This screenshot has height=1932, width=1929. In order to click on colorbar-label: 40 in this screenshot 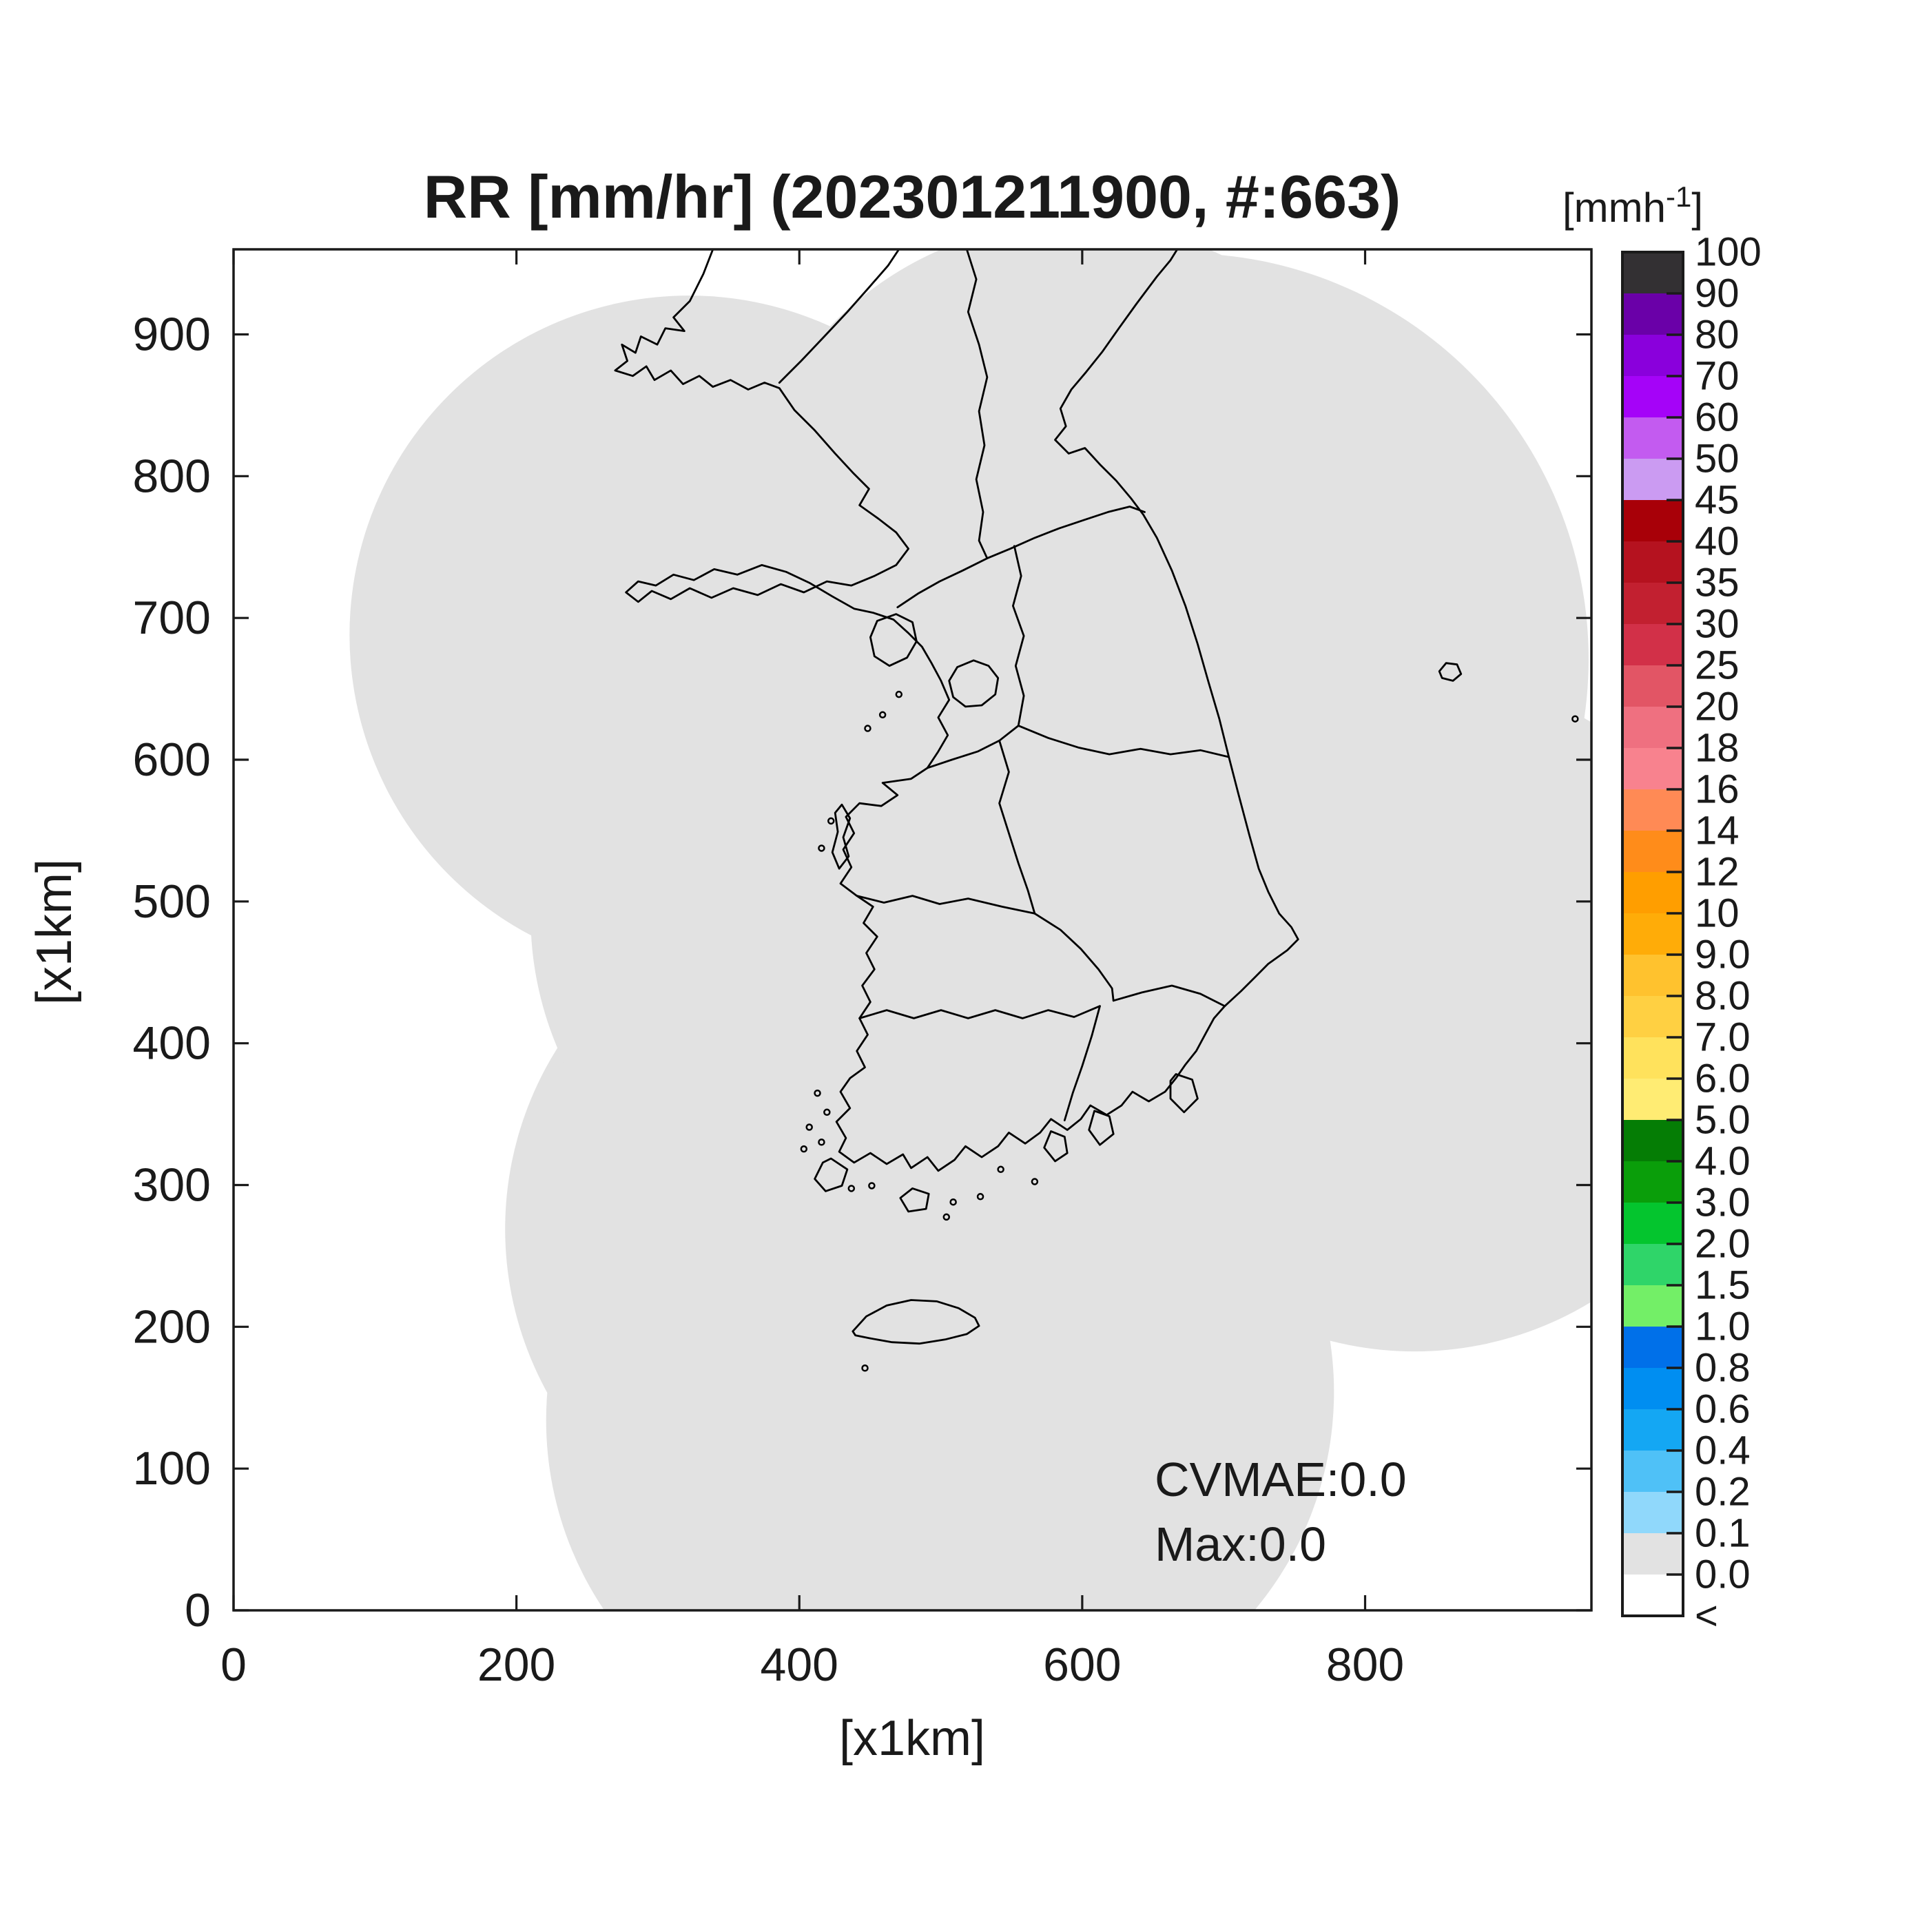, I will do `click(1717, 541)`.